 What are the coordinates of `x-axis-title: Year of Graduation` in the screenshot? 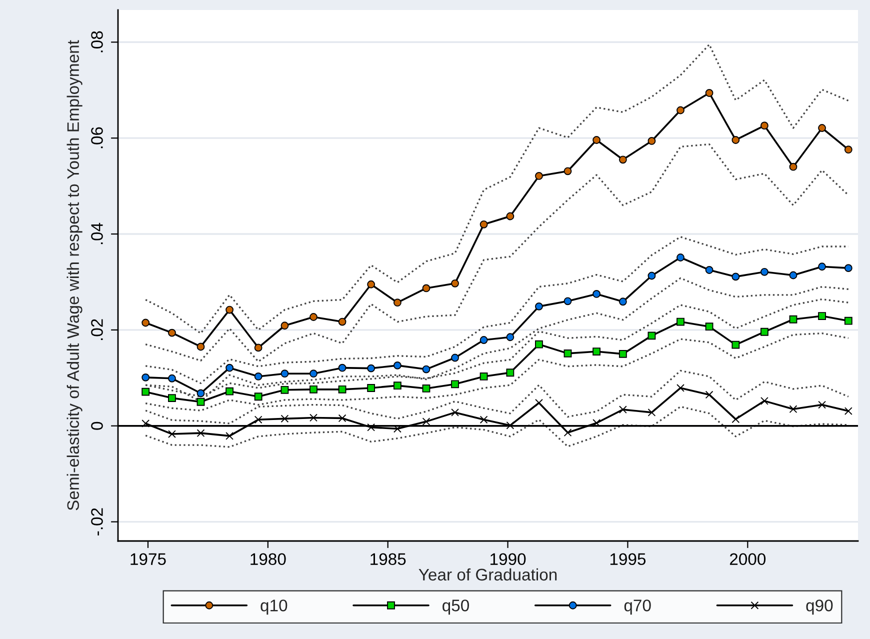 It's located at (487, 574).